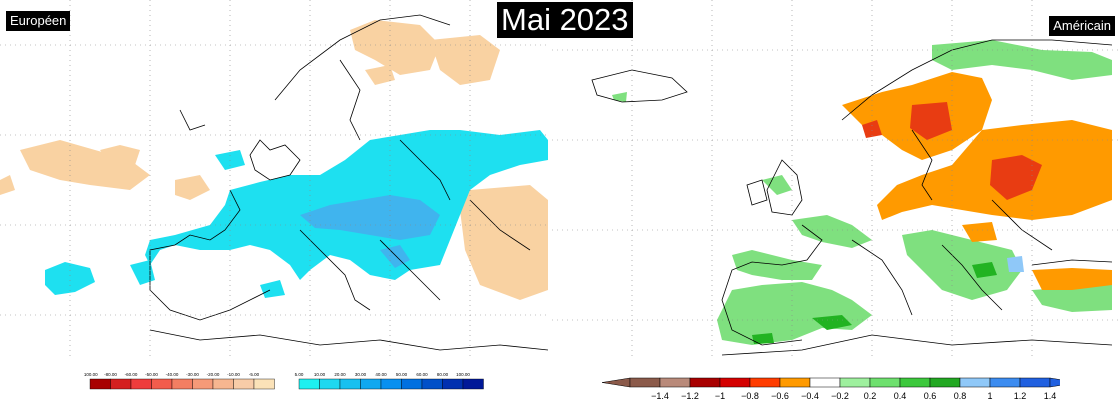 The height and width of the screenshot is (409, 1119). What do you see at coordinates (750, 396) in the screenshot?
I see `legend-tick-label: −0.8` at bounding box center [750, 396].